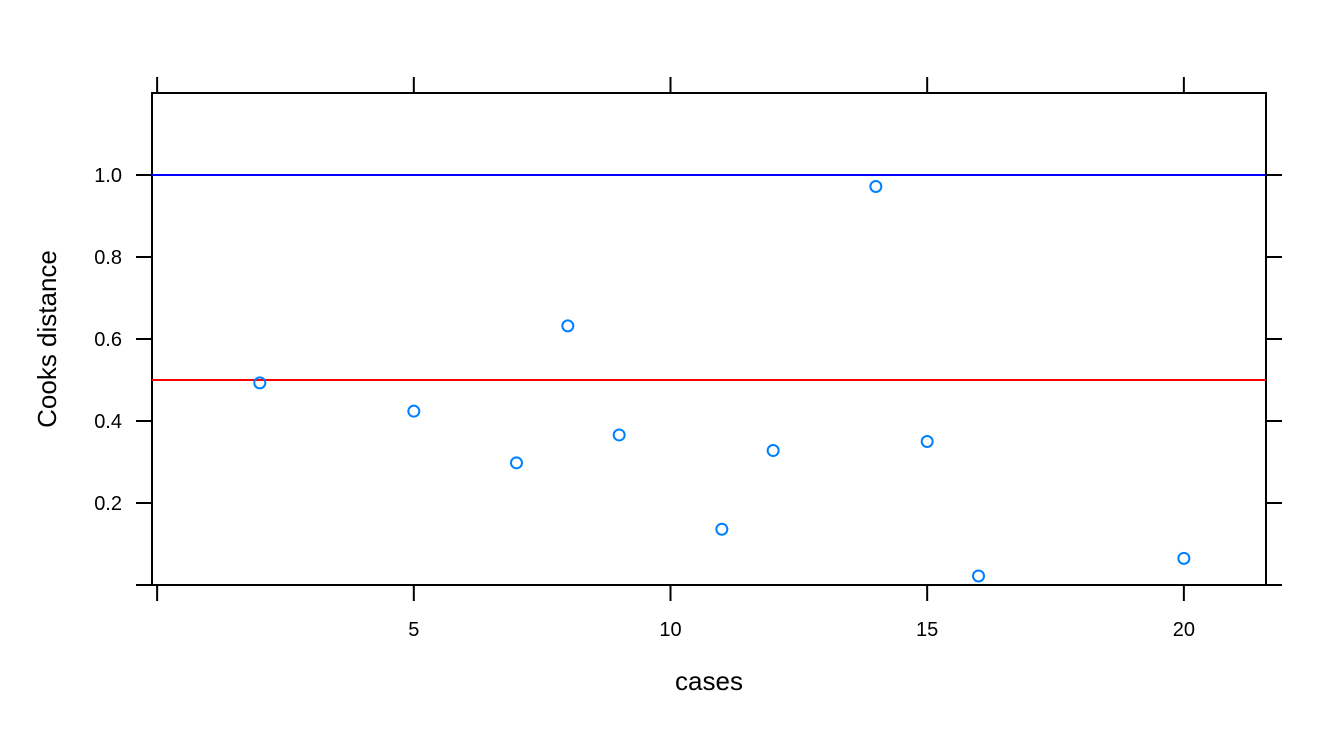 The image size is (1344, 739). What do you see at coordinates (108, 340) in the screenshot?
I see `y-tick-label: 0.6` at bounding box center [108, 340].